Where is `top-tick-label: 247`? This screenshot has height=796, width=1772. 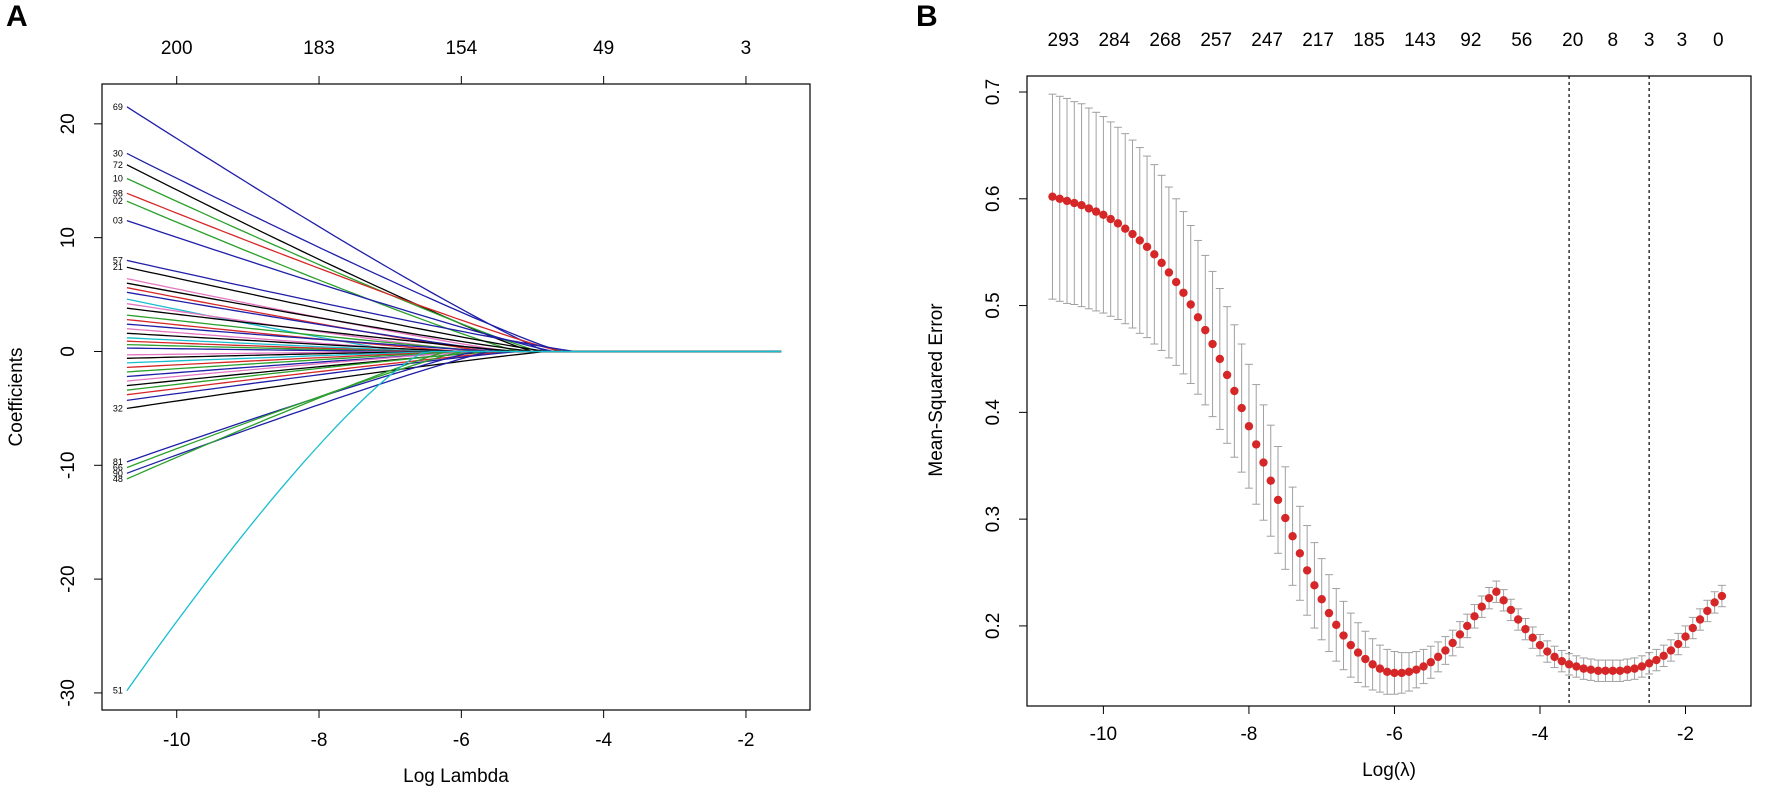 top-tick-label: 247 is located at coordinates (1267, 40).